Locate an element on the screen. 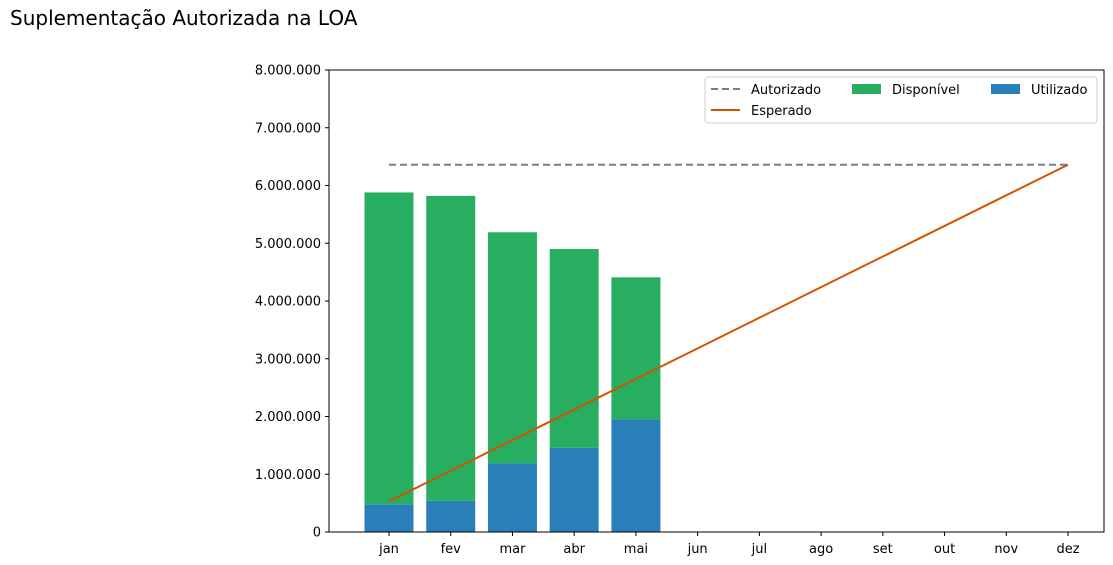 Image resolution: width=1113 pixels, height=565 pixels. bar-disponivel-mar is located at coordinates (512, 348).